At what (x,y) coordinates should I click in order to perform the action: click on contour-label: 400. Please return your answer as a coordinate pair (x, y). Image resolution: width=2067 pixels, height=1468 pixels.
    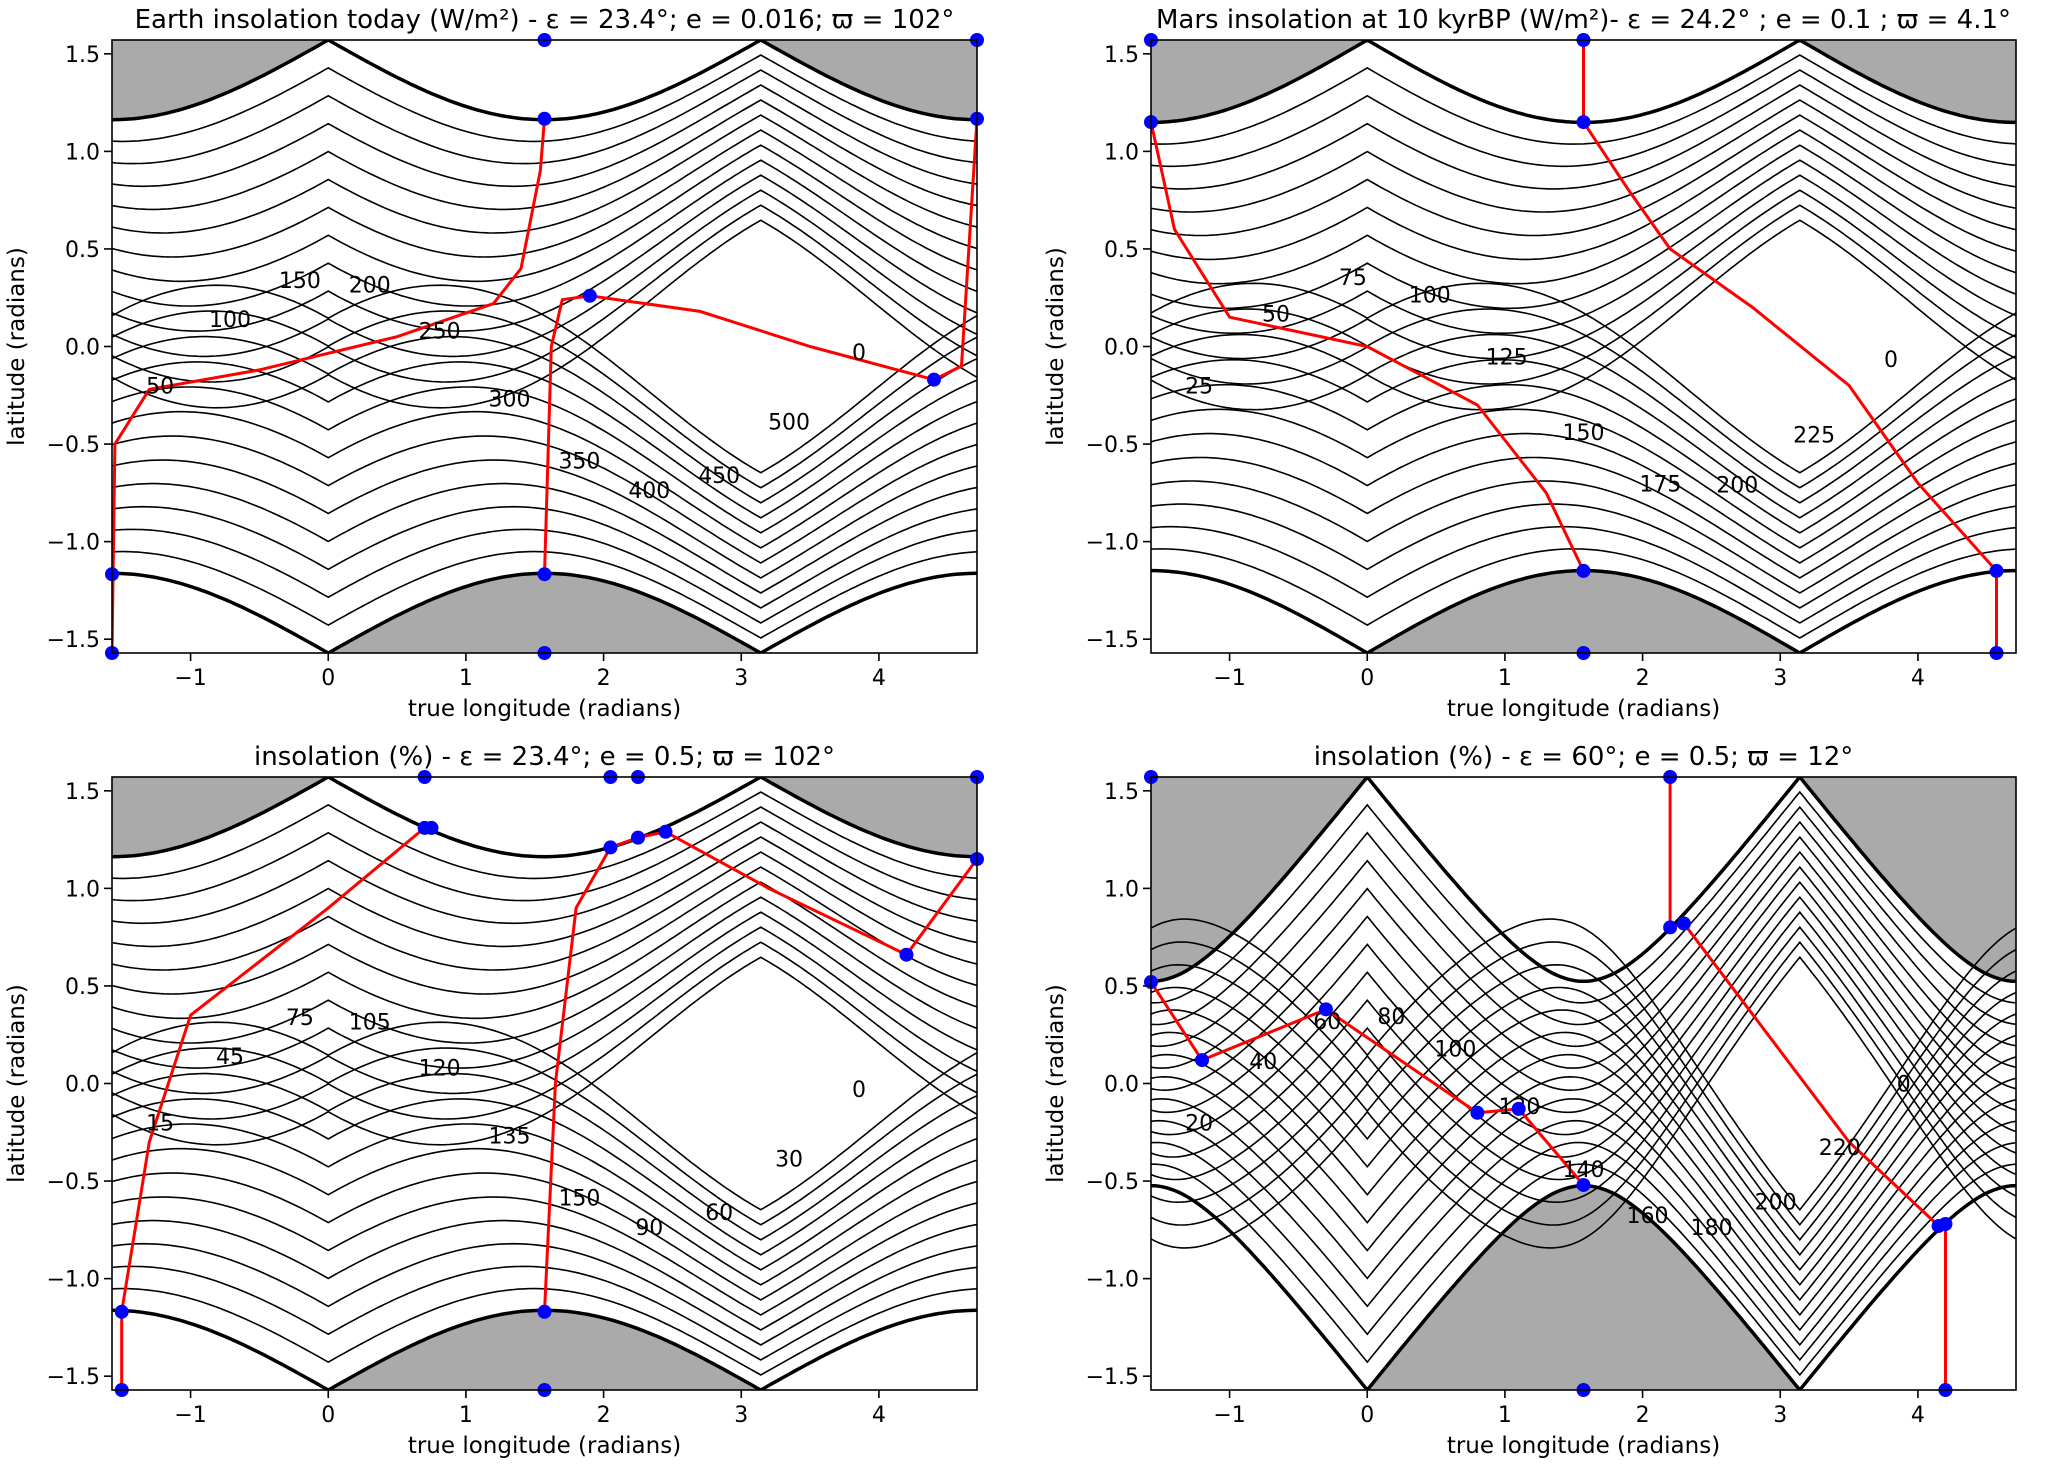
    Looking at the image, I should click on (649, 491).